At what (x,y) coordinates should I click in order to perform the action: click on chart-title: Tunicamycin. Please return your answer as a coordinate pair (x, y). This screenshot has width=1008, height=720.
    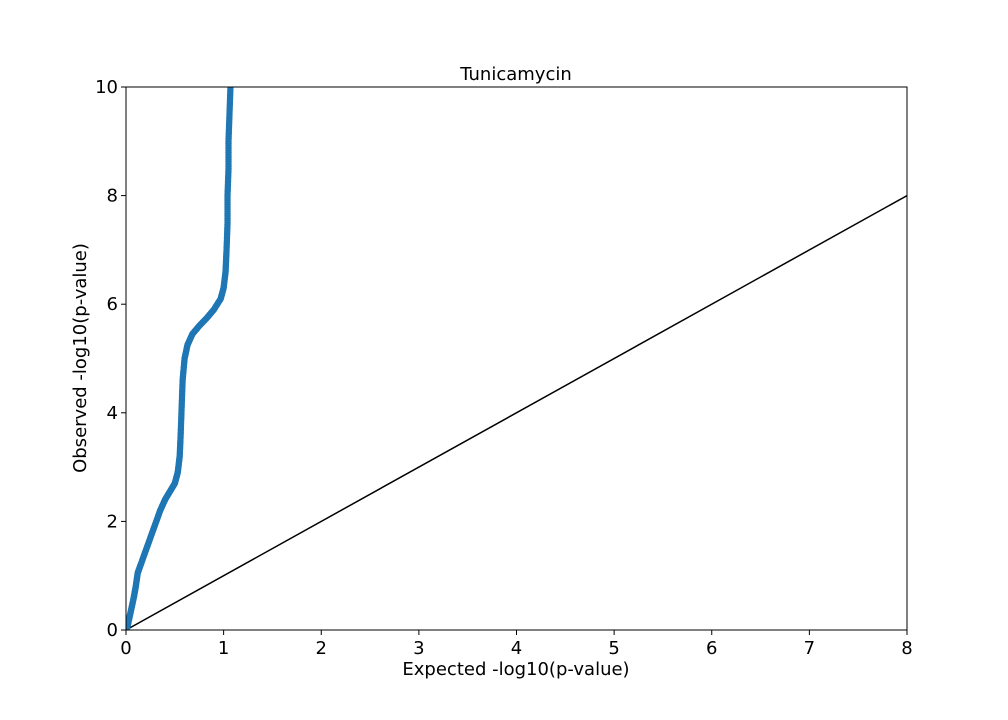
    Looking at the image, I should click on (515, 74).